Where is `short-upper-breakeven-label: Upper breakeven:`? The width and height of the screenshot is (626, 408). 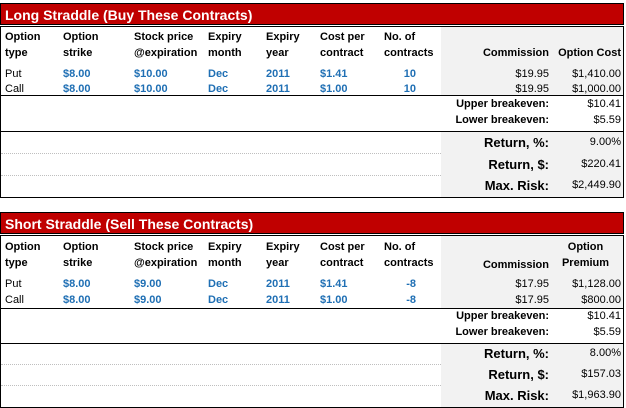
short-upper-breakeven-label: Upper breakeven: is located at coordinates (502, 316).